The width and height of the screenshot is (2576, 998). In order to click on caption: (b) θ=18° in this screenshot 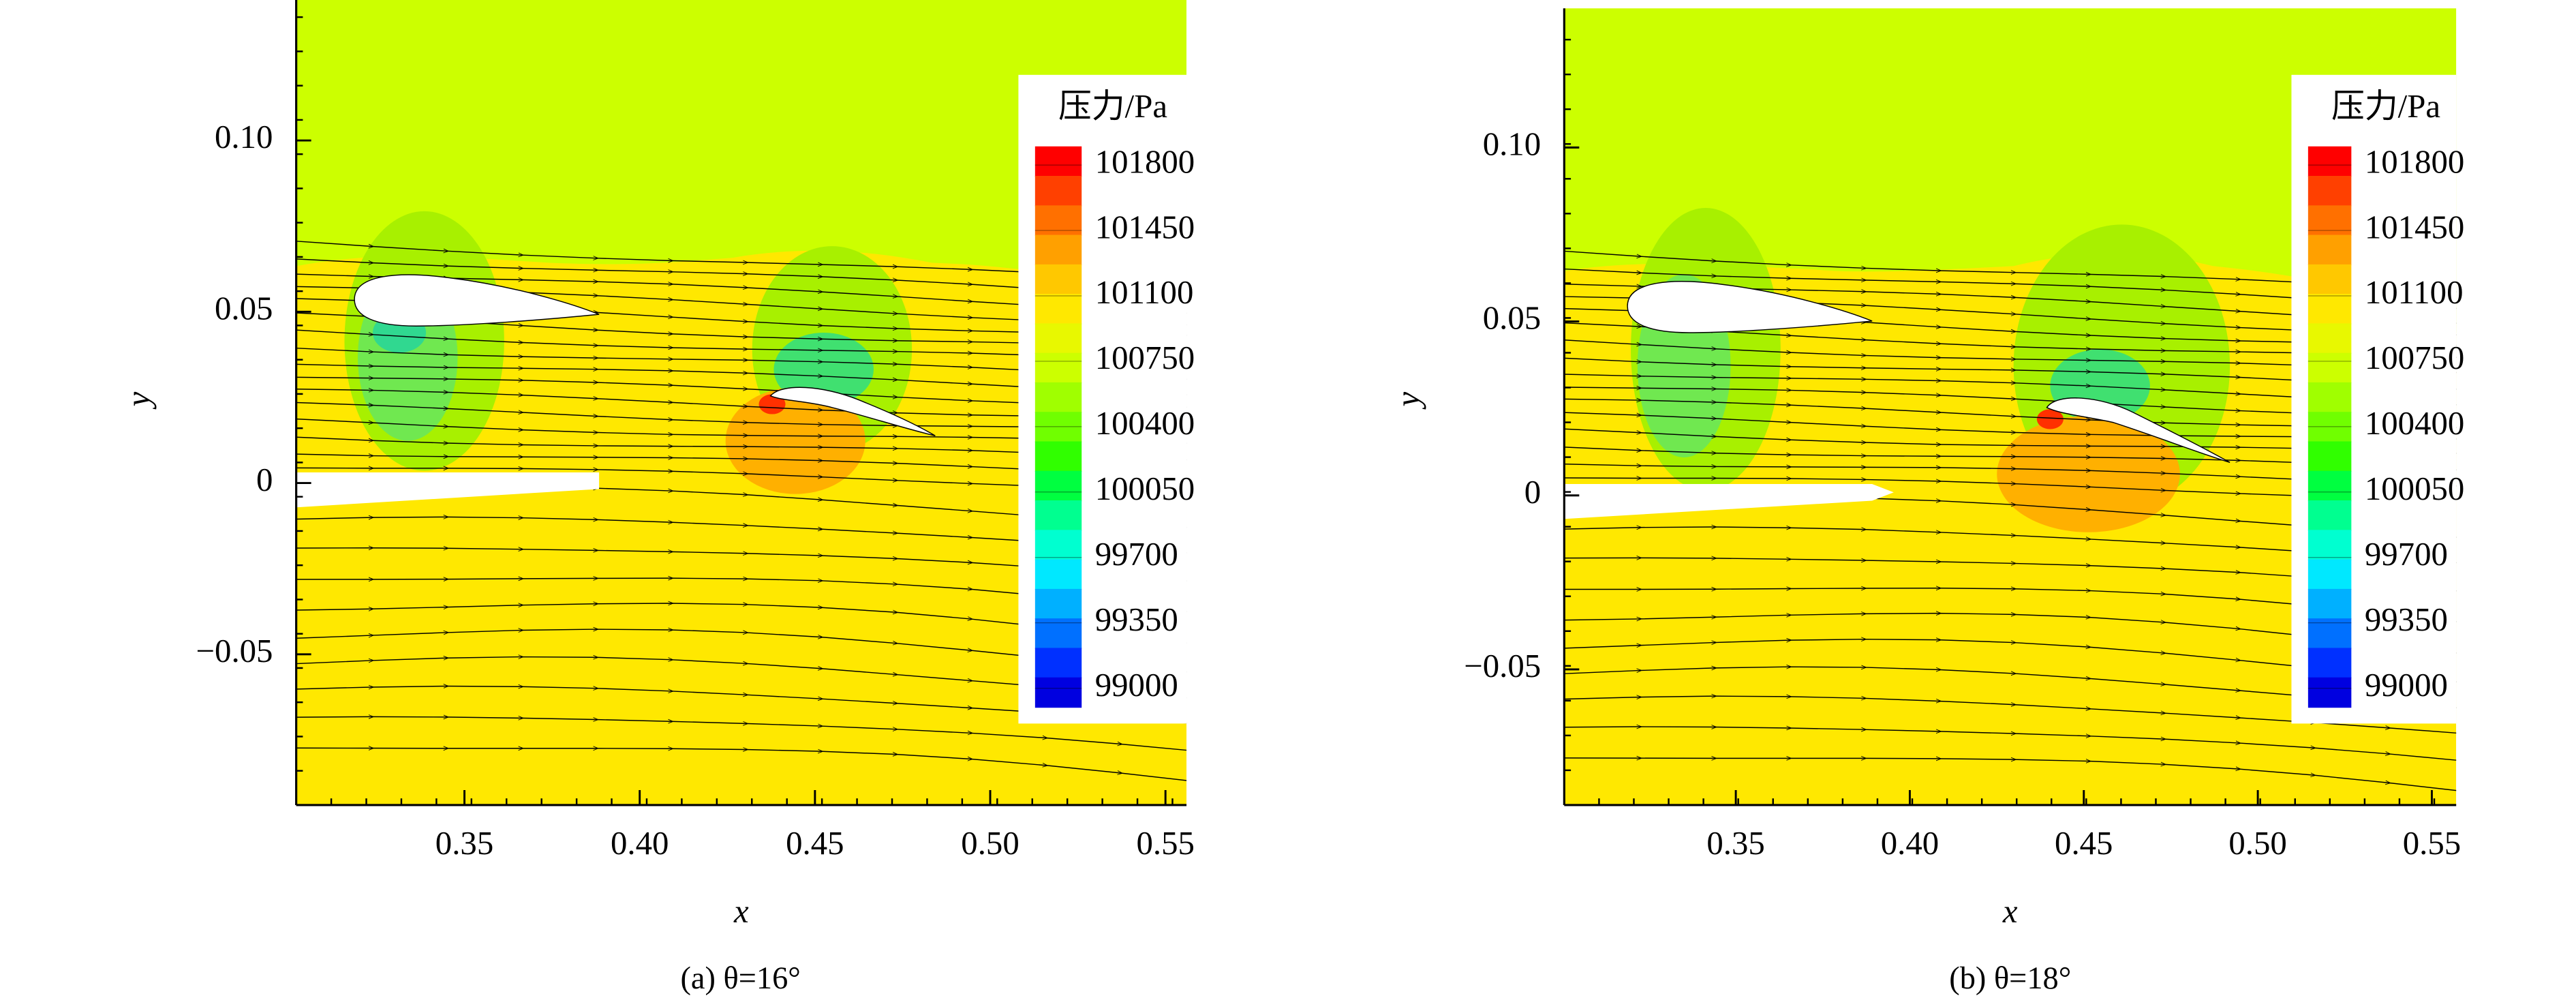, I will do `click(2010, 978)`.